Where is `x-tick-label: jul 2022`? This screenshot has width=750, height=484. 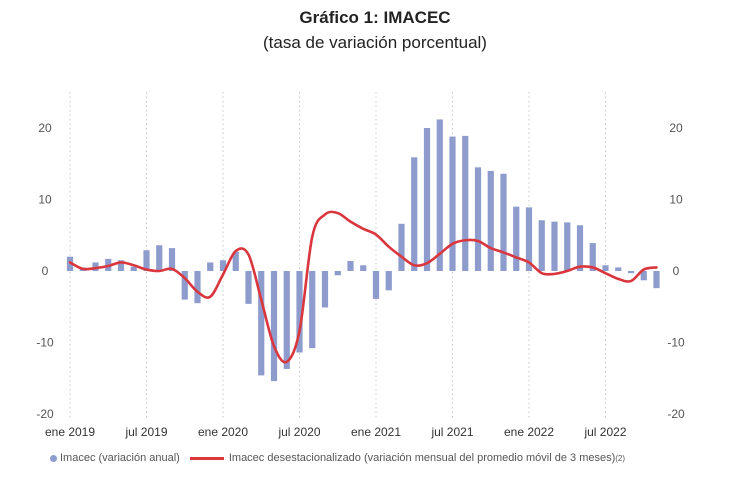 x-tick-label: jul 2022 is located at coordinates (604, 432).